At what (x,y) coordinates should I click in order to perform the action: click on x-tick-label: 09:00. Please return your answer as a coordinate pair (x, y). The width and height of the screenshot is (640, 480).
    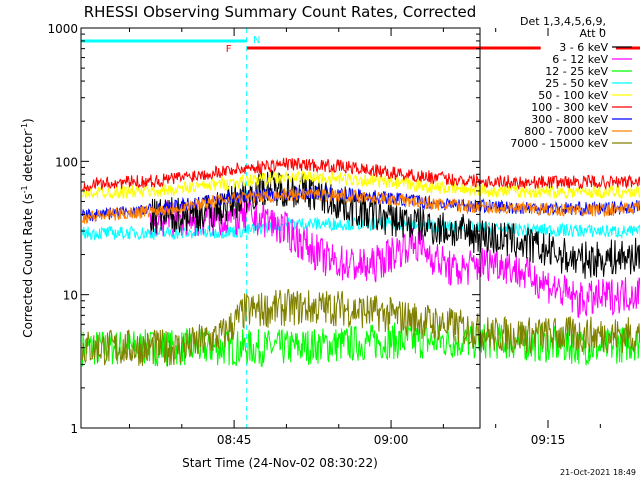
    Looking at the image, I should click on (391, 440).